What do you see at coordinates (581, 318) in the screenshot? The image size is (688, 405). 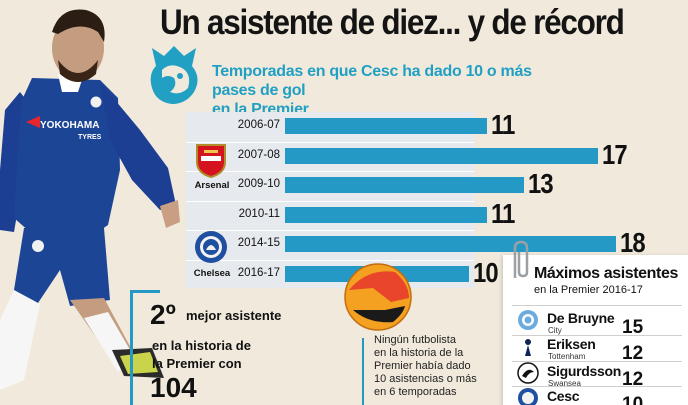 I see `assister-name: De Bruyne` at bounding box center [581, 318].